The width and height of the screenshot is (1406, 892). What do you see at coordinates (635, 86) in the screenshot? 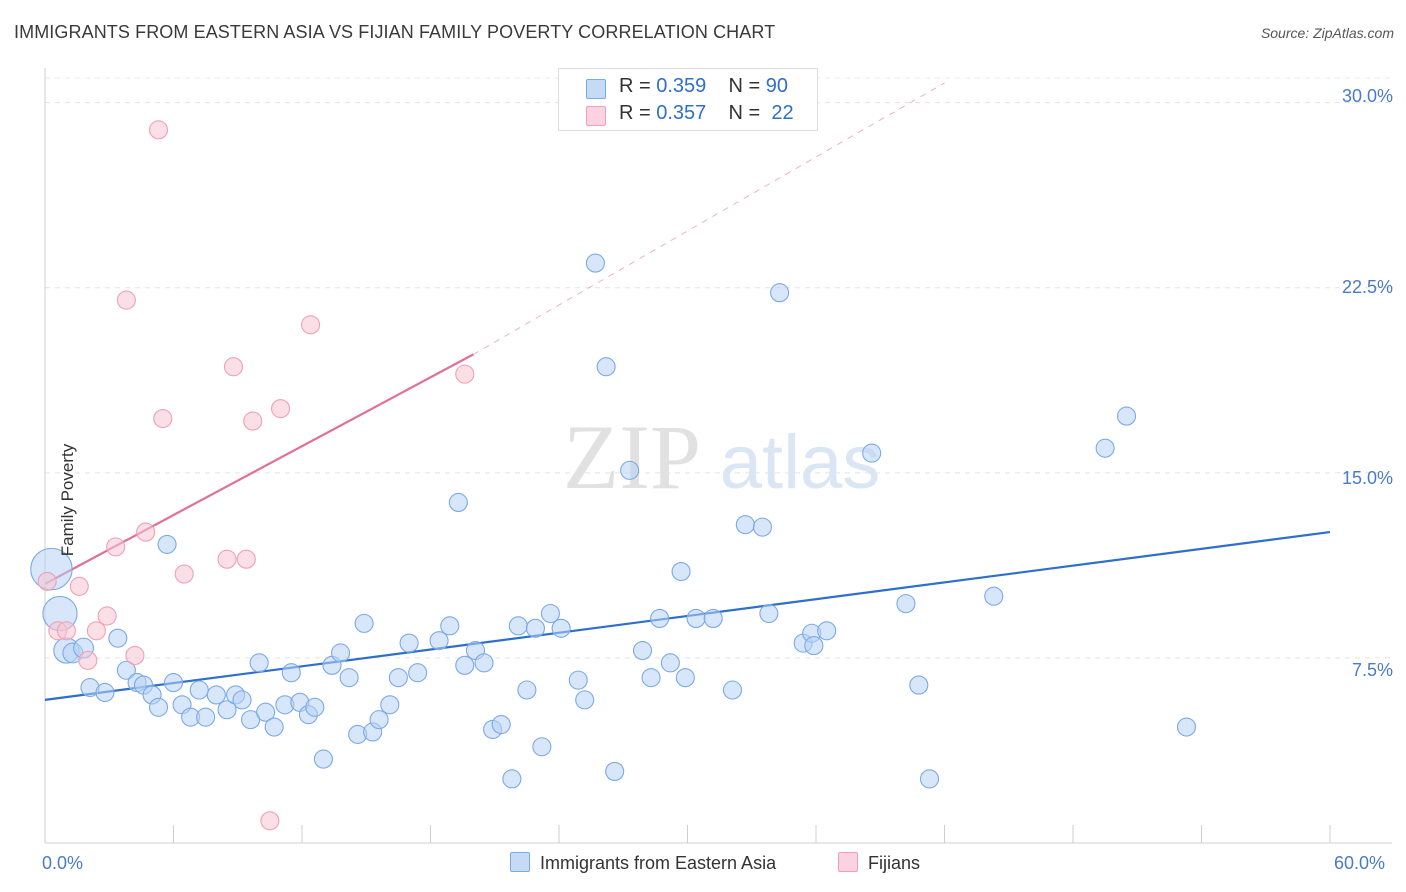
I see `r-label: R =` at bounding box center [635, 86].